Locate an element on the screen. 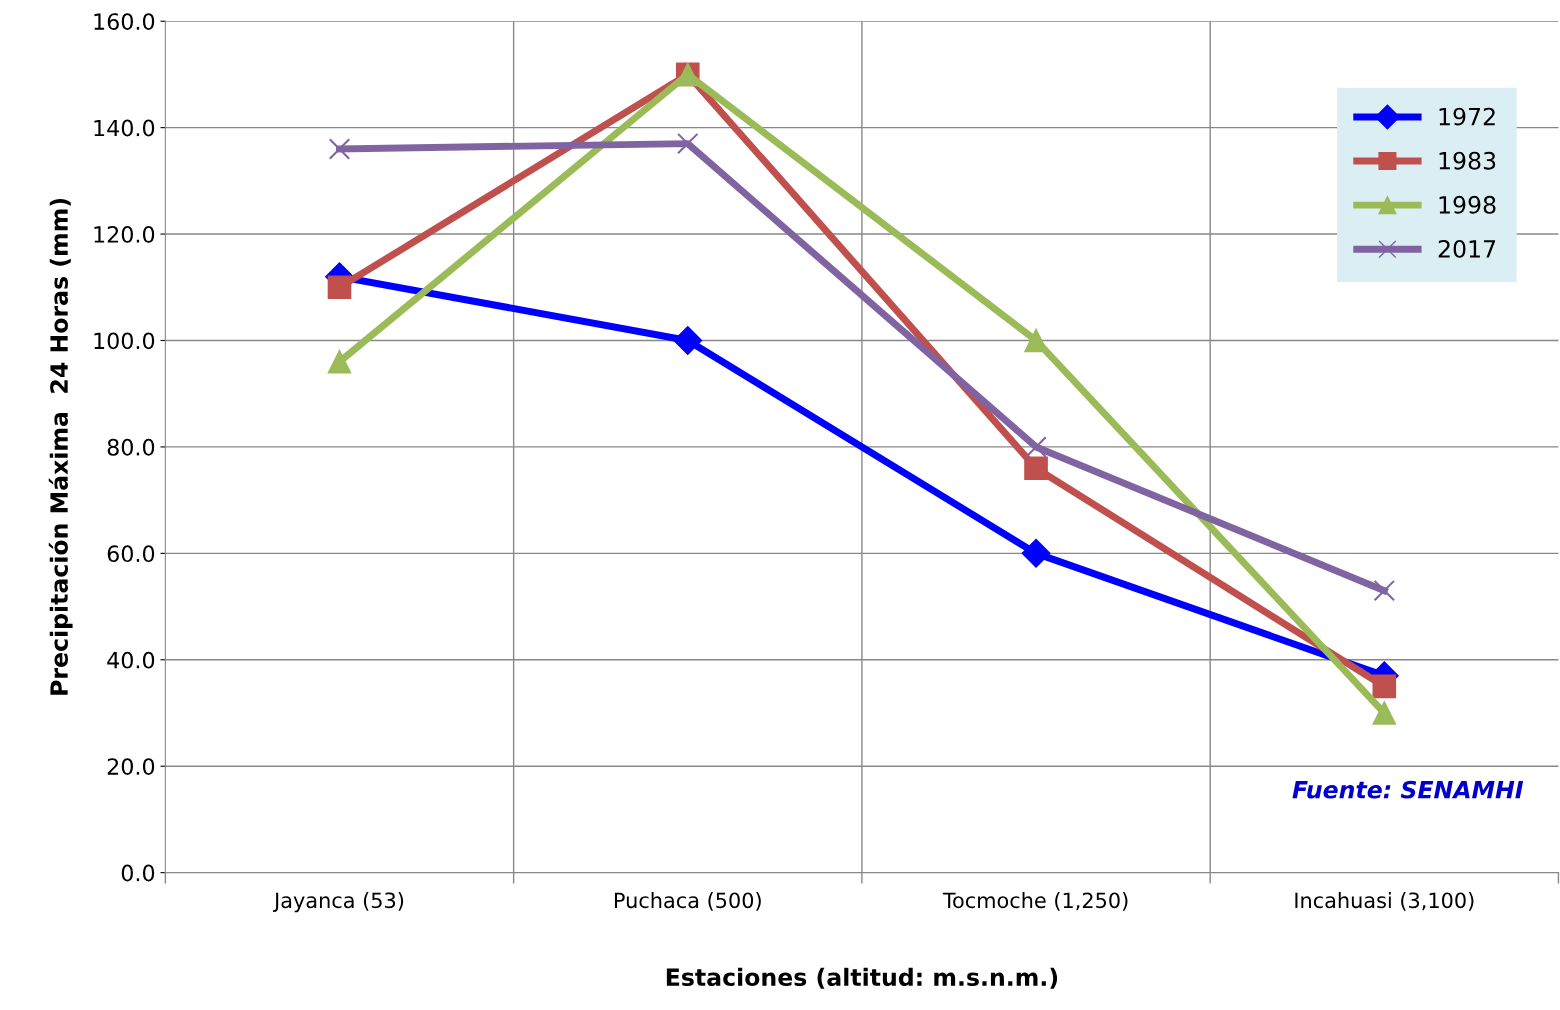  y-tick-label: 120.0 is located at coordinates (124, 234).